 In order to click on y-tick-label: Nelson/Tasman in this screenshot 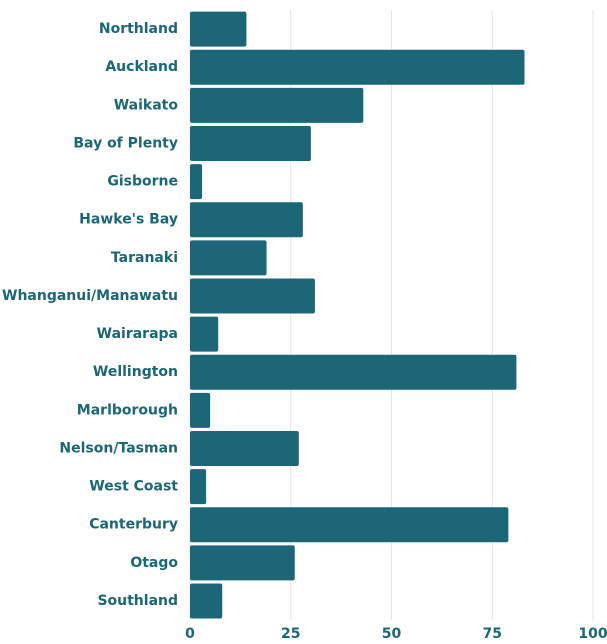, I will do `click(118, 448)`.